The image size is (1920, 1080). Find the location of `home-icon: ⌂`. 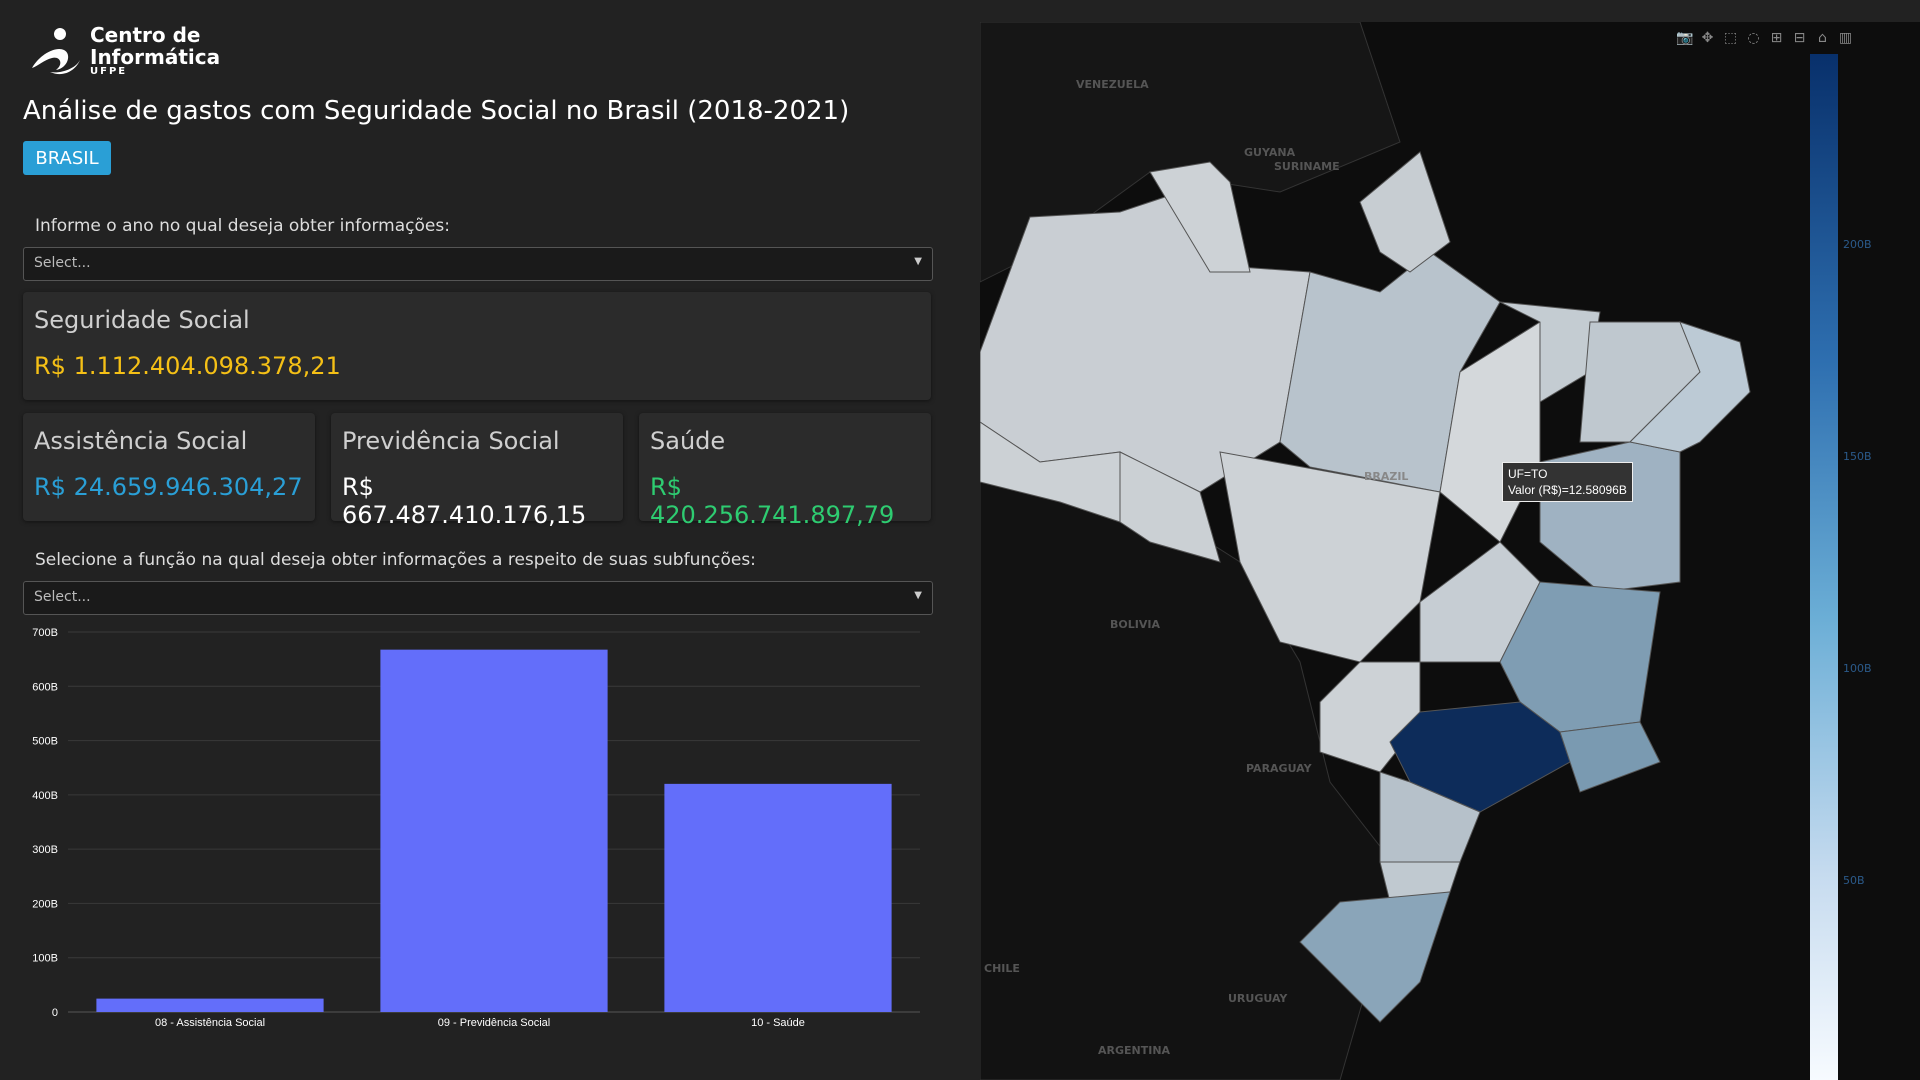

home-icon: ⌂ is located at coordinates (1822, 38).